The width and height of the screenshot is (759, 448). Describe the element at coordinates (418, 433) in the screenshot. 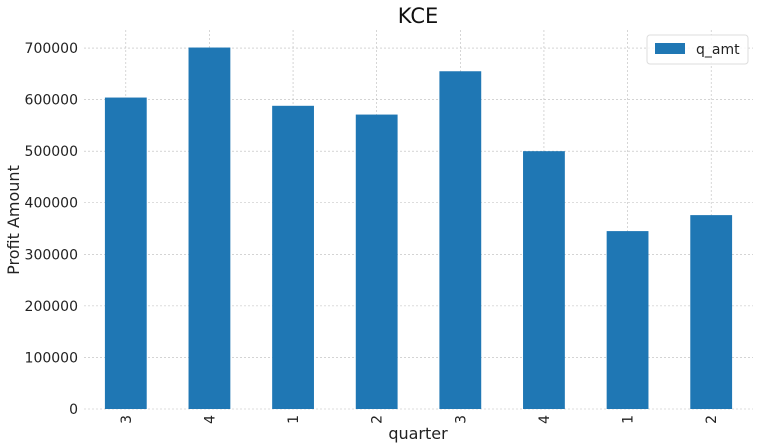

I see `x-axis-label: quarter` at that location.